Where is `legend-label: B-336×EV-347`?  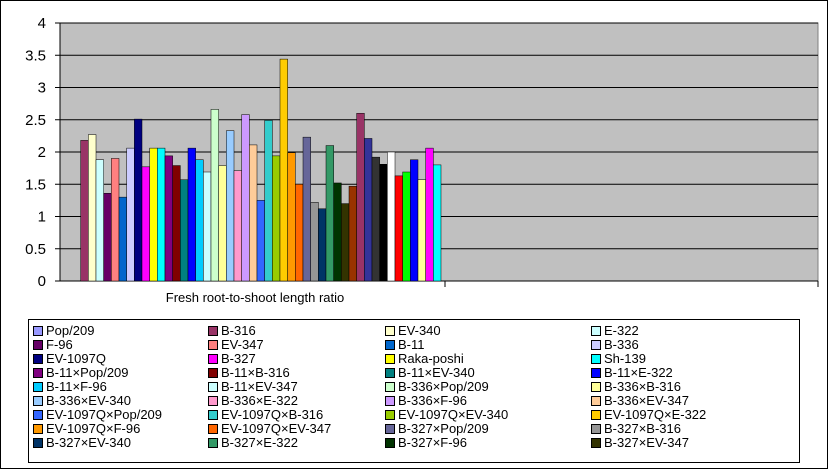 legend-label: B-336×EV-347 is located at coordinates (646, 400).